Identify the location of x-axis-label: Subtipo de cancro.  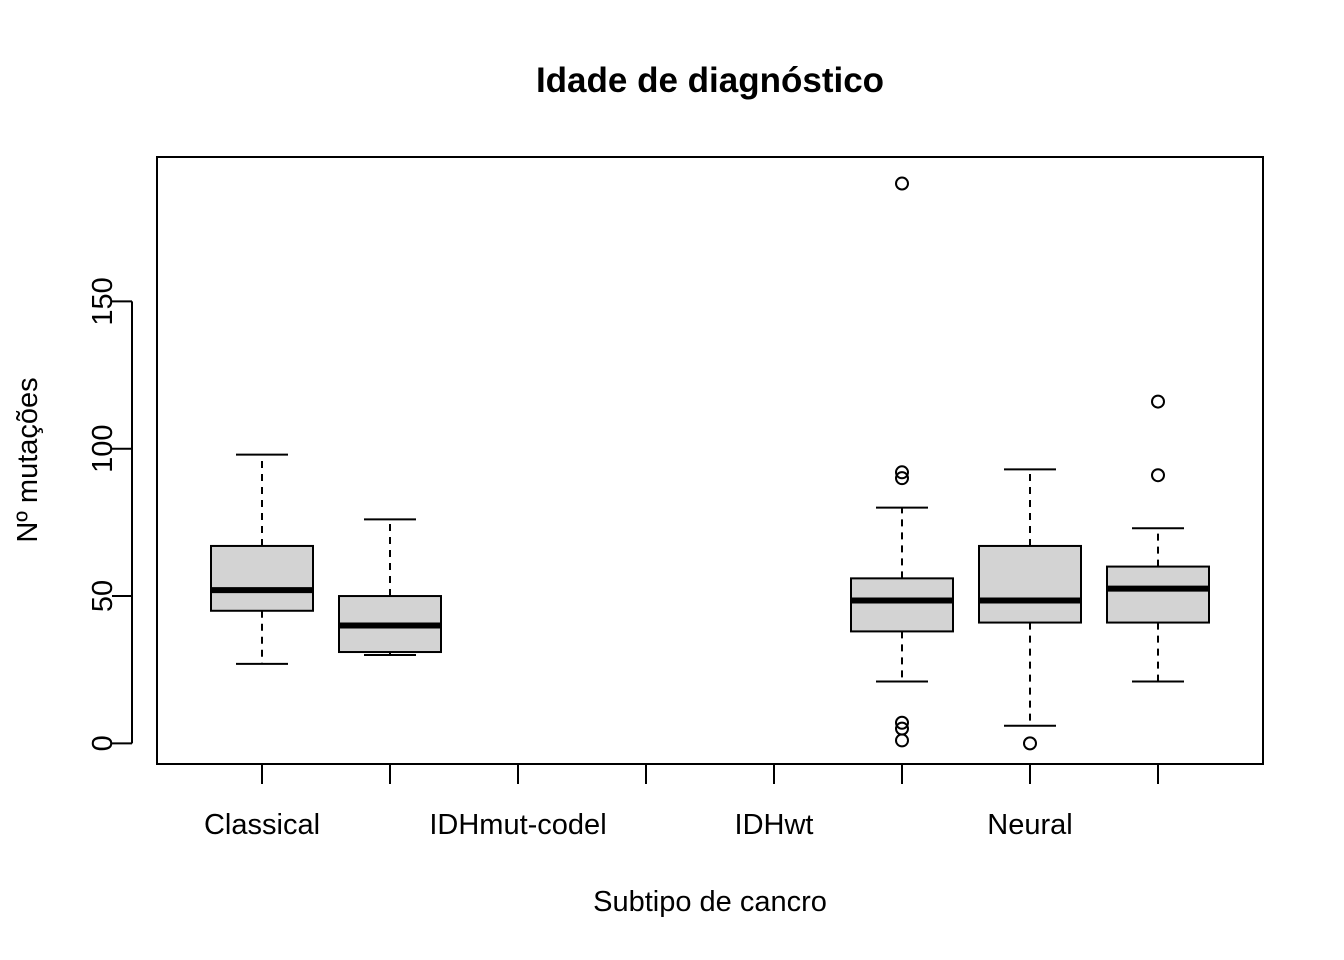
(710, 902).